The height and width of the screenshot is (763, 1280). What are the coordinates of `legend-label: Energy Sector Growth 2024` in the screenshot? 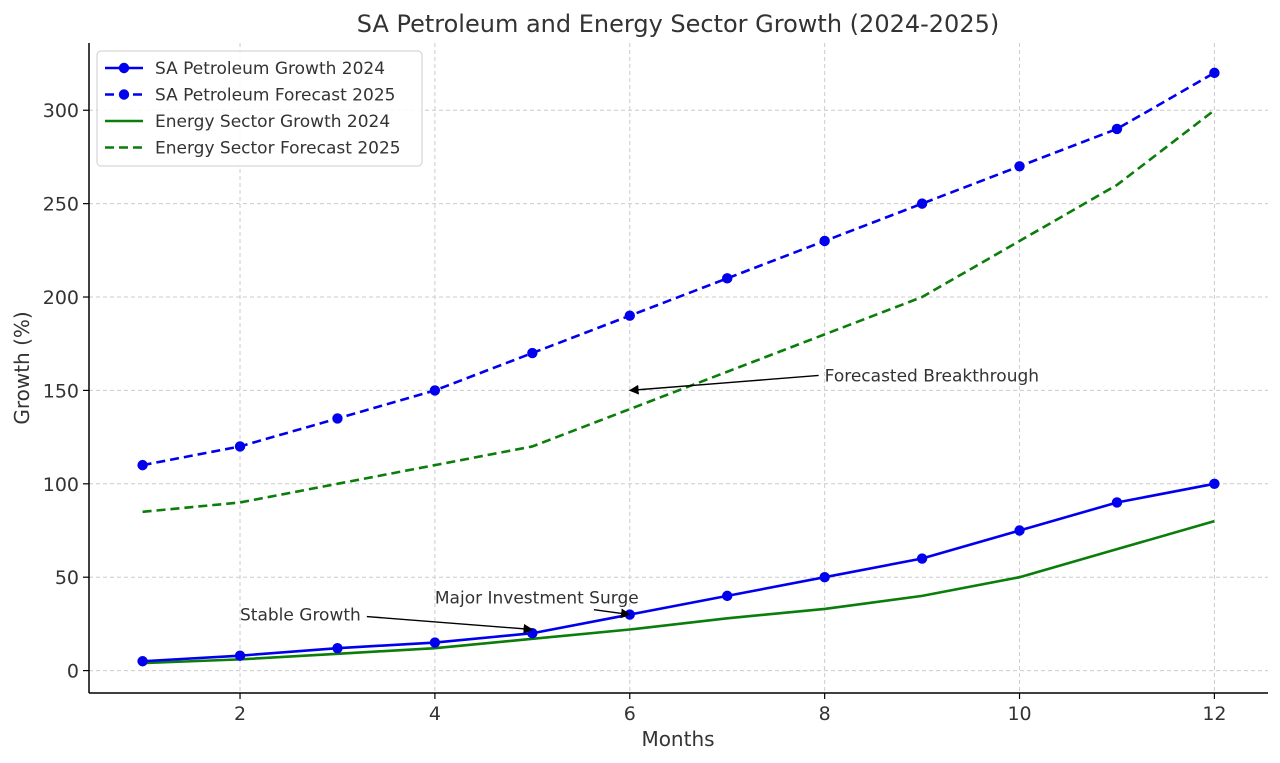 It's located at (272, 122).